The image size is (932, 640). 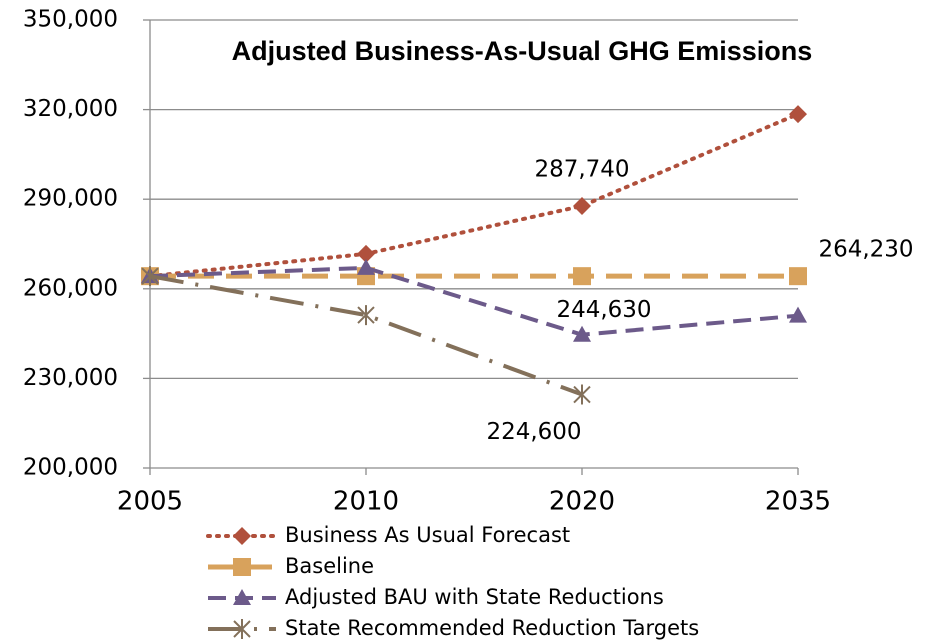 I want to click on legend-item: Adjusted BAU with State Reductions, so click(x=436, y=597).